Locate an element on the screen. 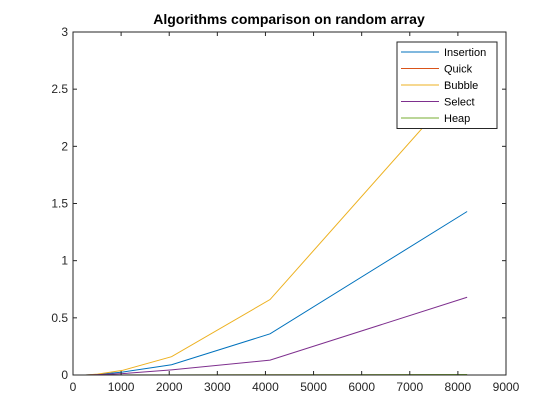  chart-title: Algorithms comparison on random array is located at coordinates (289, 19).